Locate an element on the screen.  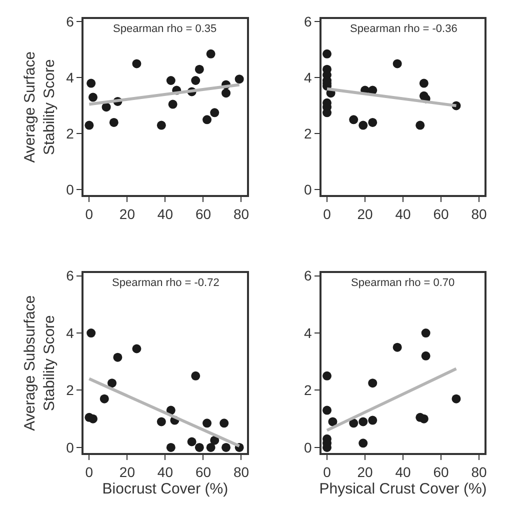
y-axis-title: Average Surface Stability Score is located at coordinates (39, 107).